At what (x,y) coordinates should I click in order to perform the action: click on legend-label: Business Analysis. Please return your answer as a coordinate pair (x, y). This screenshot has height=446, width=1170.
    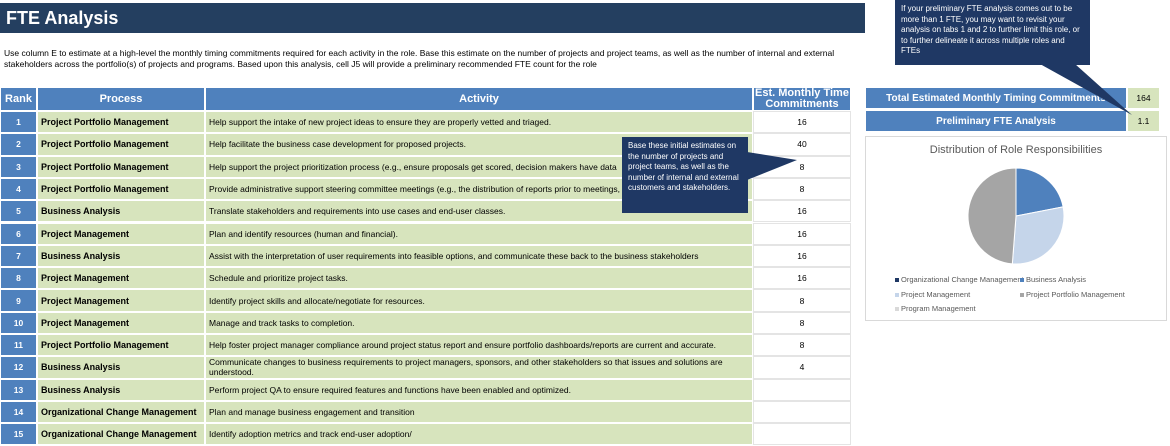
    Looking at the image, I should click on (1056, 279).